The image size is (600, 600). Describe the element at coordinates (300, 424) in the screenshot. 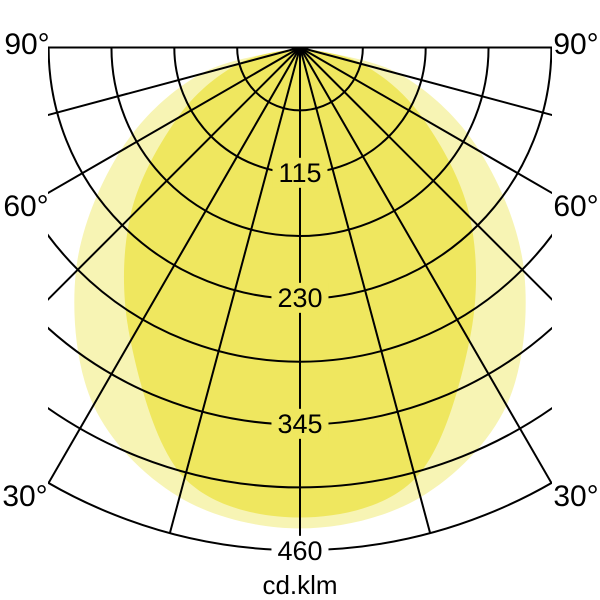

I see `radial-tick-label-345: 345` at that location.